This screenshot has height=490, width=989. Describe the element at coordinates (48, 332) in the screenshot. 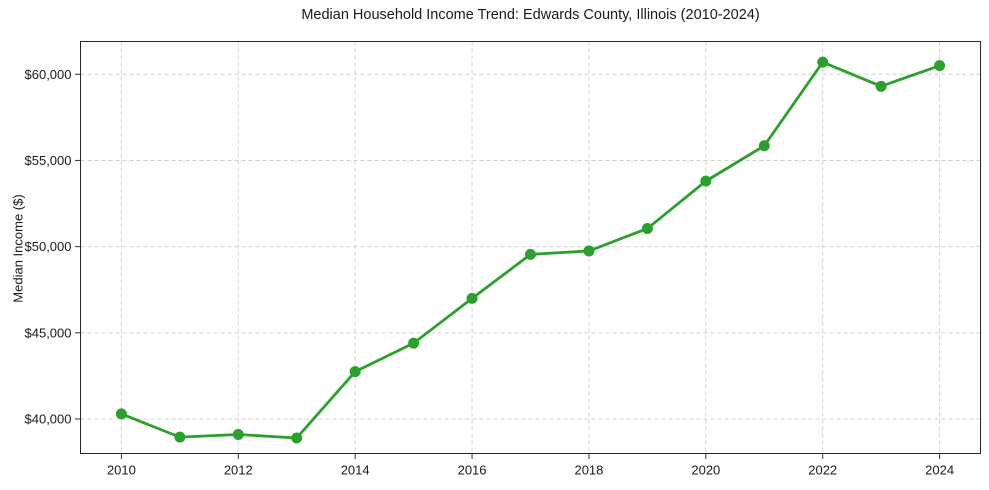

I see `y-tick-label: $45,000` at that location.